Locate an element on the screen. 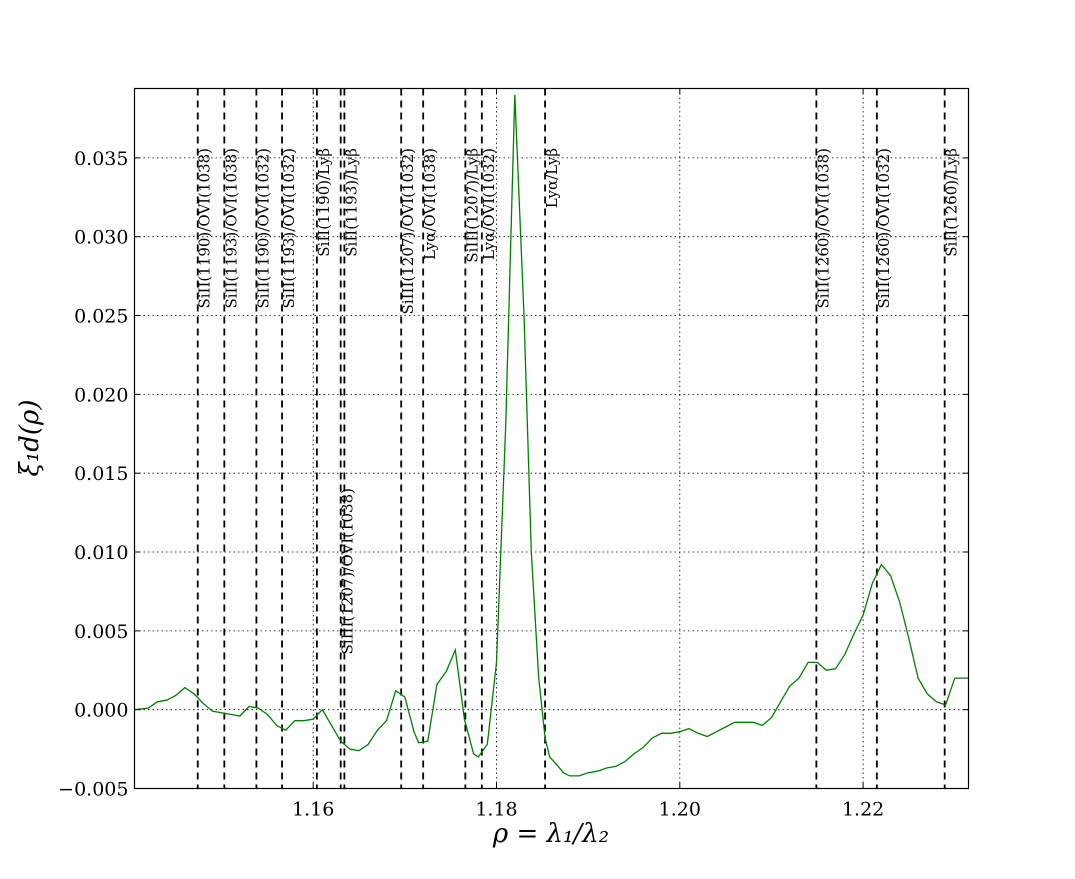 Image resolution: width=1075 pixels, height=879 pixels. reference-line-label: SiII(1190)/OVI(1038) is located at coordinates (205, 228).